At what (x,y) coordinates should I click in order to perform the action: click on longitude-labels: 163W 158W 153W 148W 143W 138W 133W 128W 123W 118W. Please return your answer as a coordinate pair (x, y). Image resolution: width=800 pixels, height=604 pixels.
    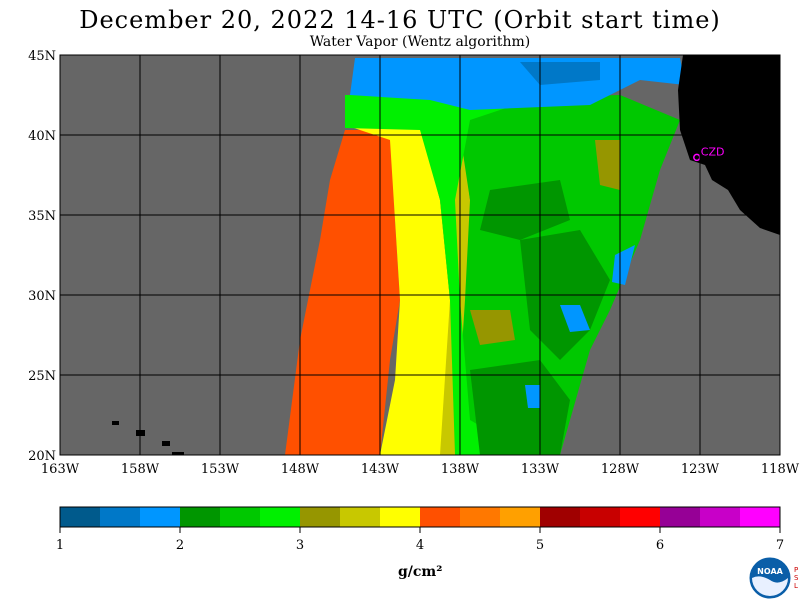
    Looking at the image, I should click on (420, 469).